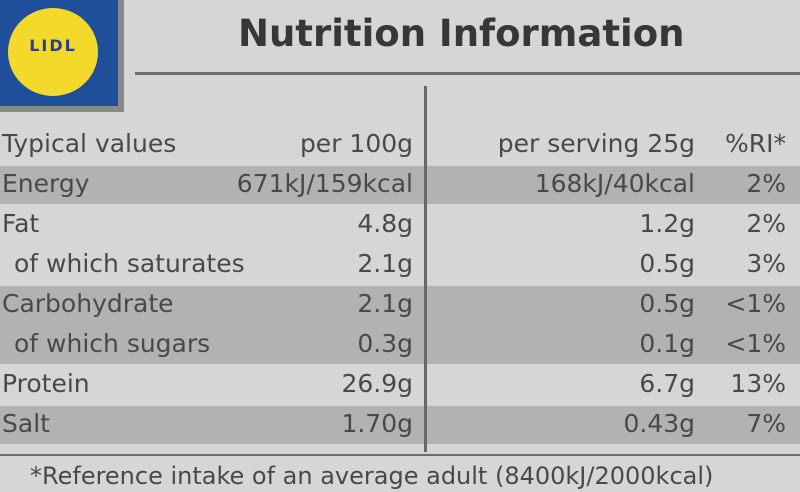 The width and height of the screenshot is (800, 492). What do you see at coordinates (46, 383) in the screenshot?
I see `nutrient-cell: Protein` at bounding box center [46, 383].